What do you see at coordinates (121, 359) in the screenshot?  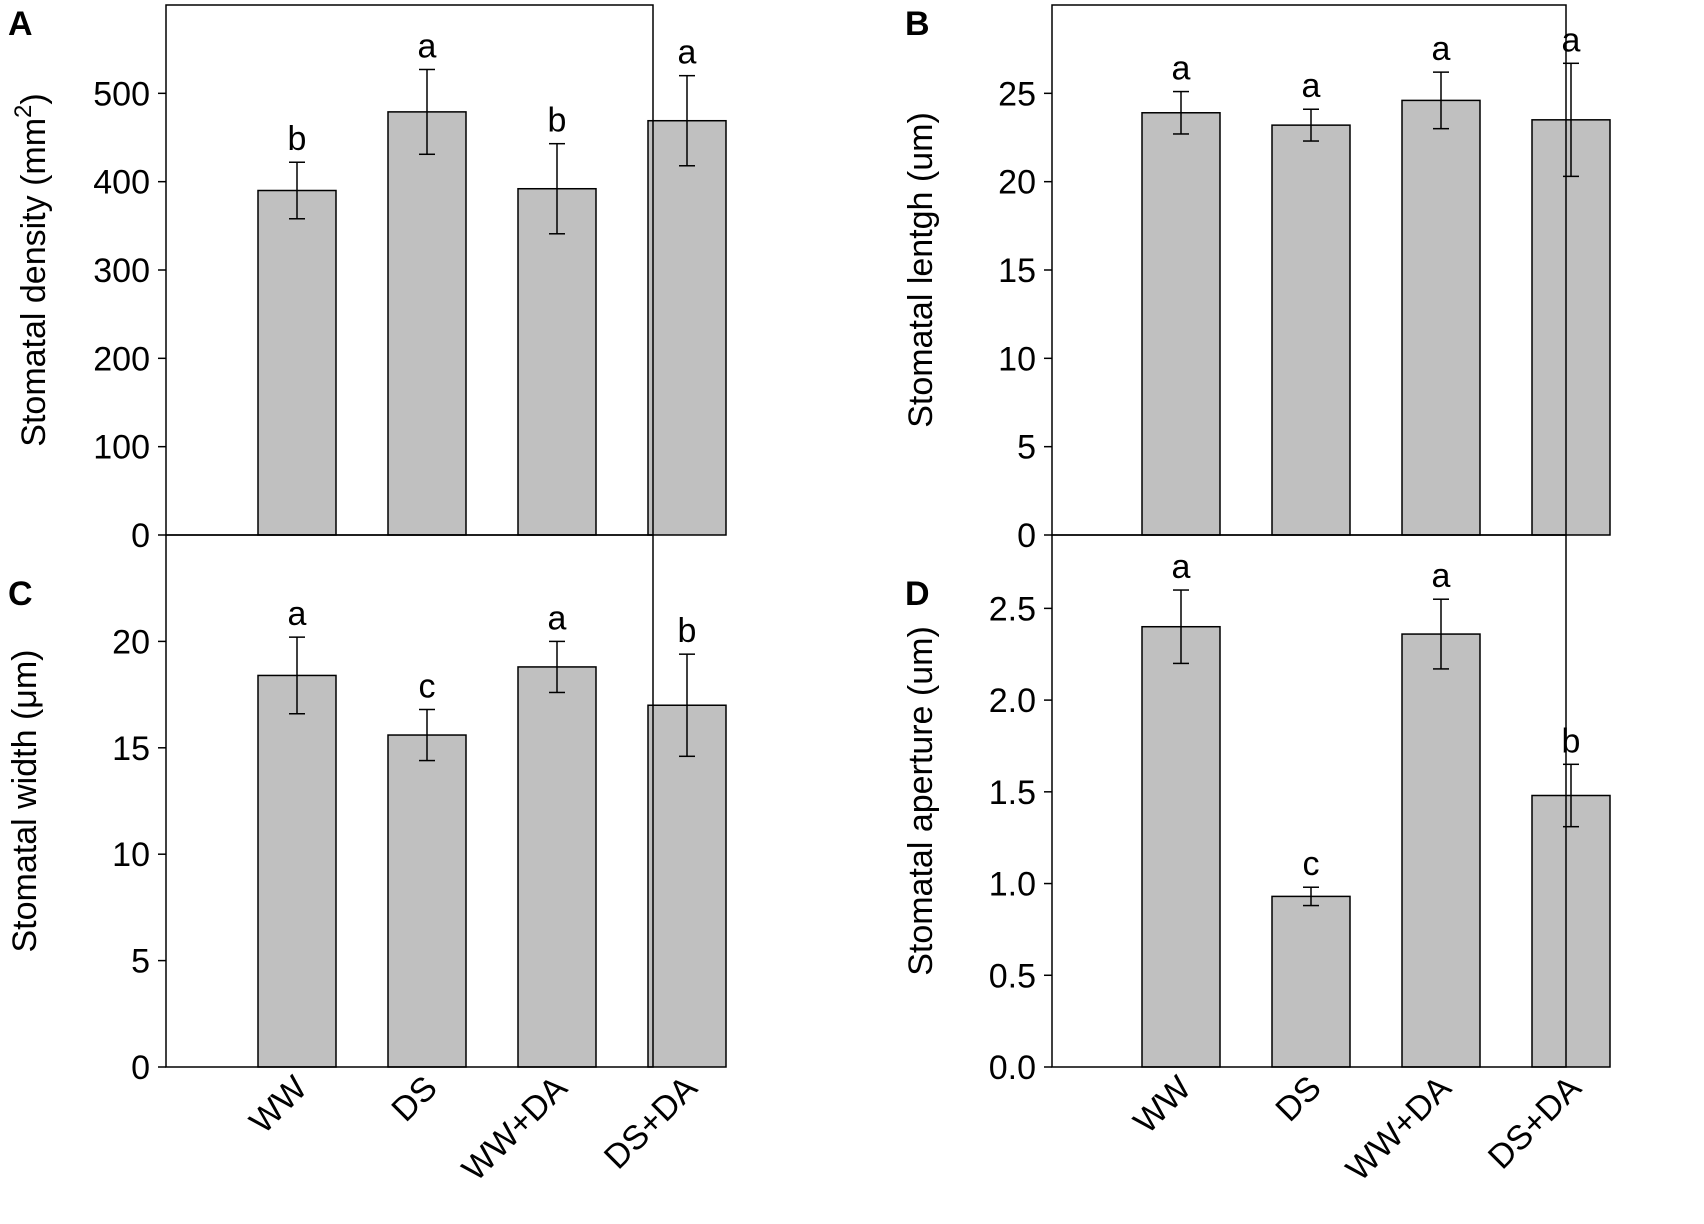 I see `y-tick-label: 200` at bounding box center [121, 359].